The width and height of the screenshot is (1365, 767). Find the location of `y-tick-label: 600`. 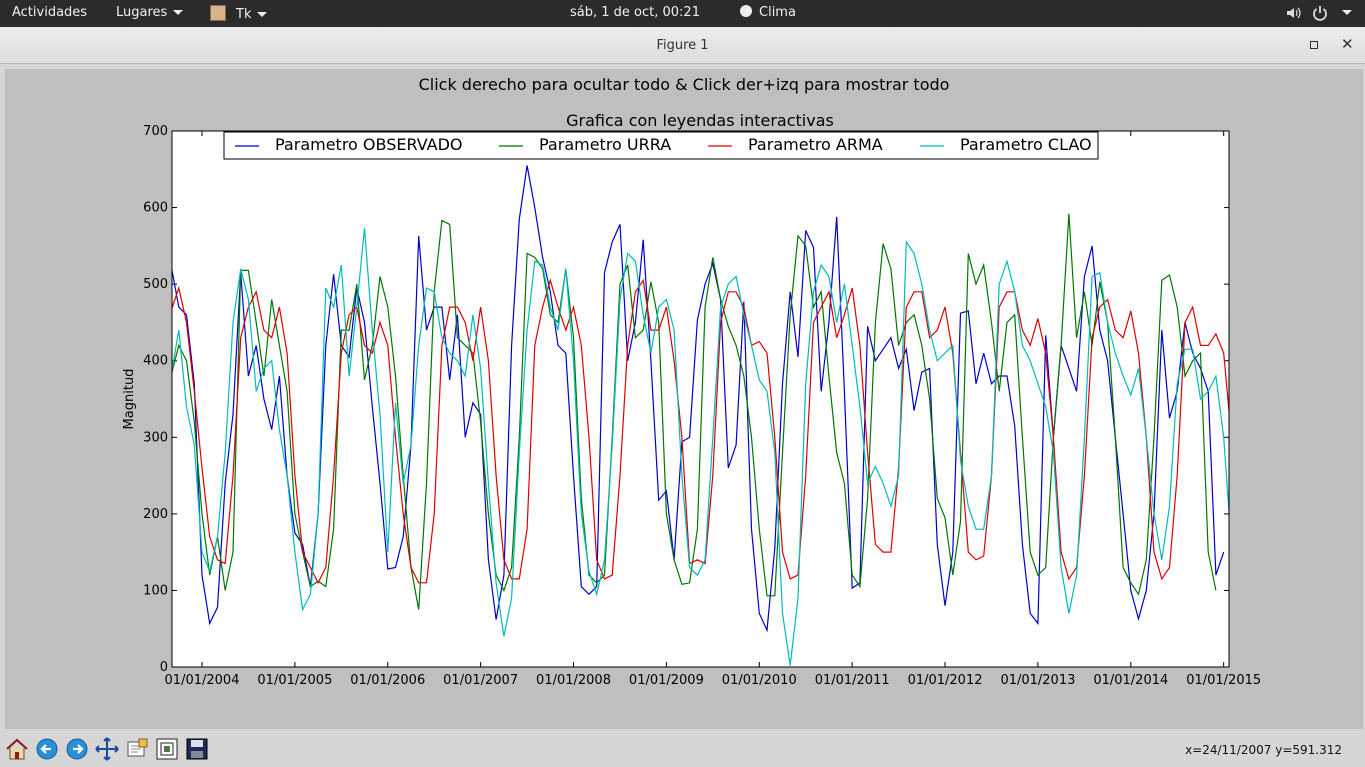

y-tick-label: 600 is located at coordinates (155, 208).